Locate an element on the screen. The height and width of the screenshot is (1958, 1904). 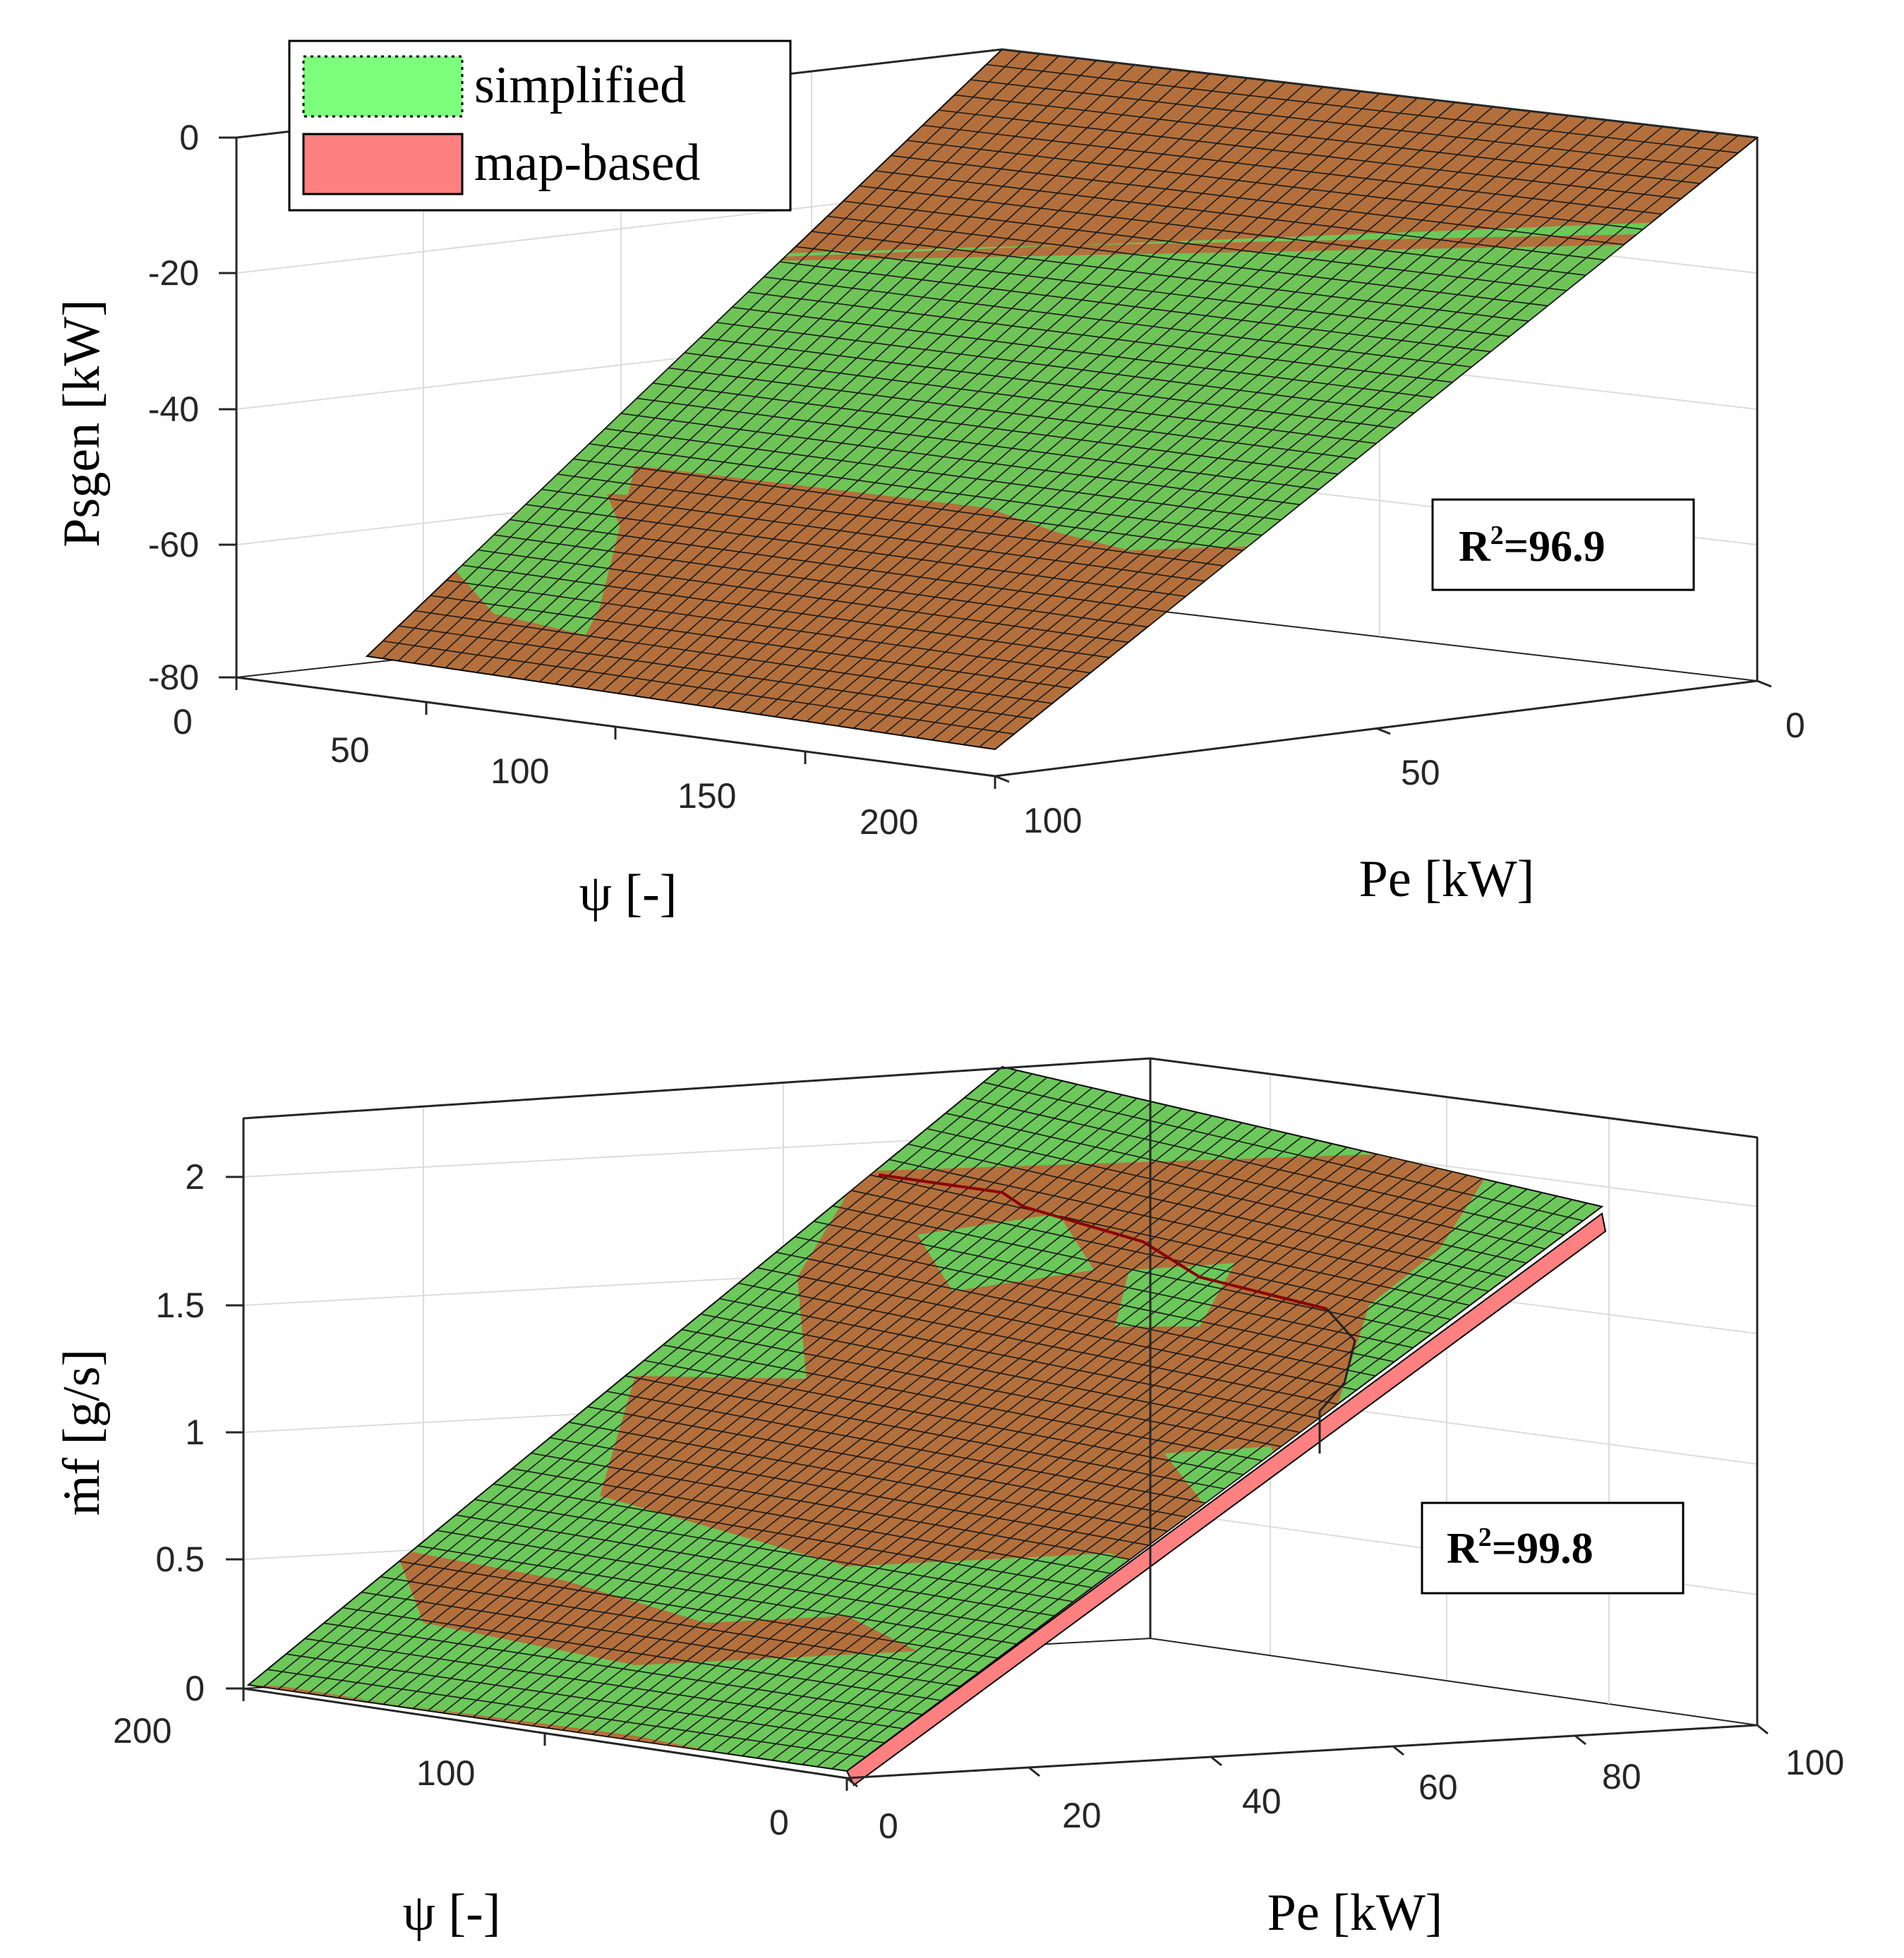
x-tick: 150 is located at coordinates (706, 796).